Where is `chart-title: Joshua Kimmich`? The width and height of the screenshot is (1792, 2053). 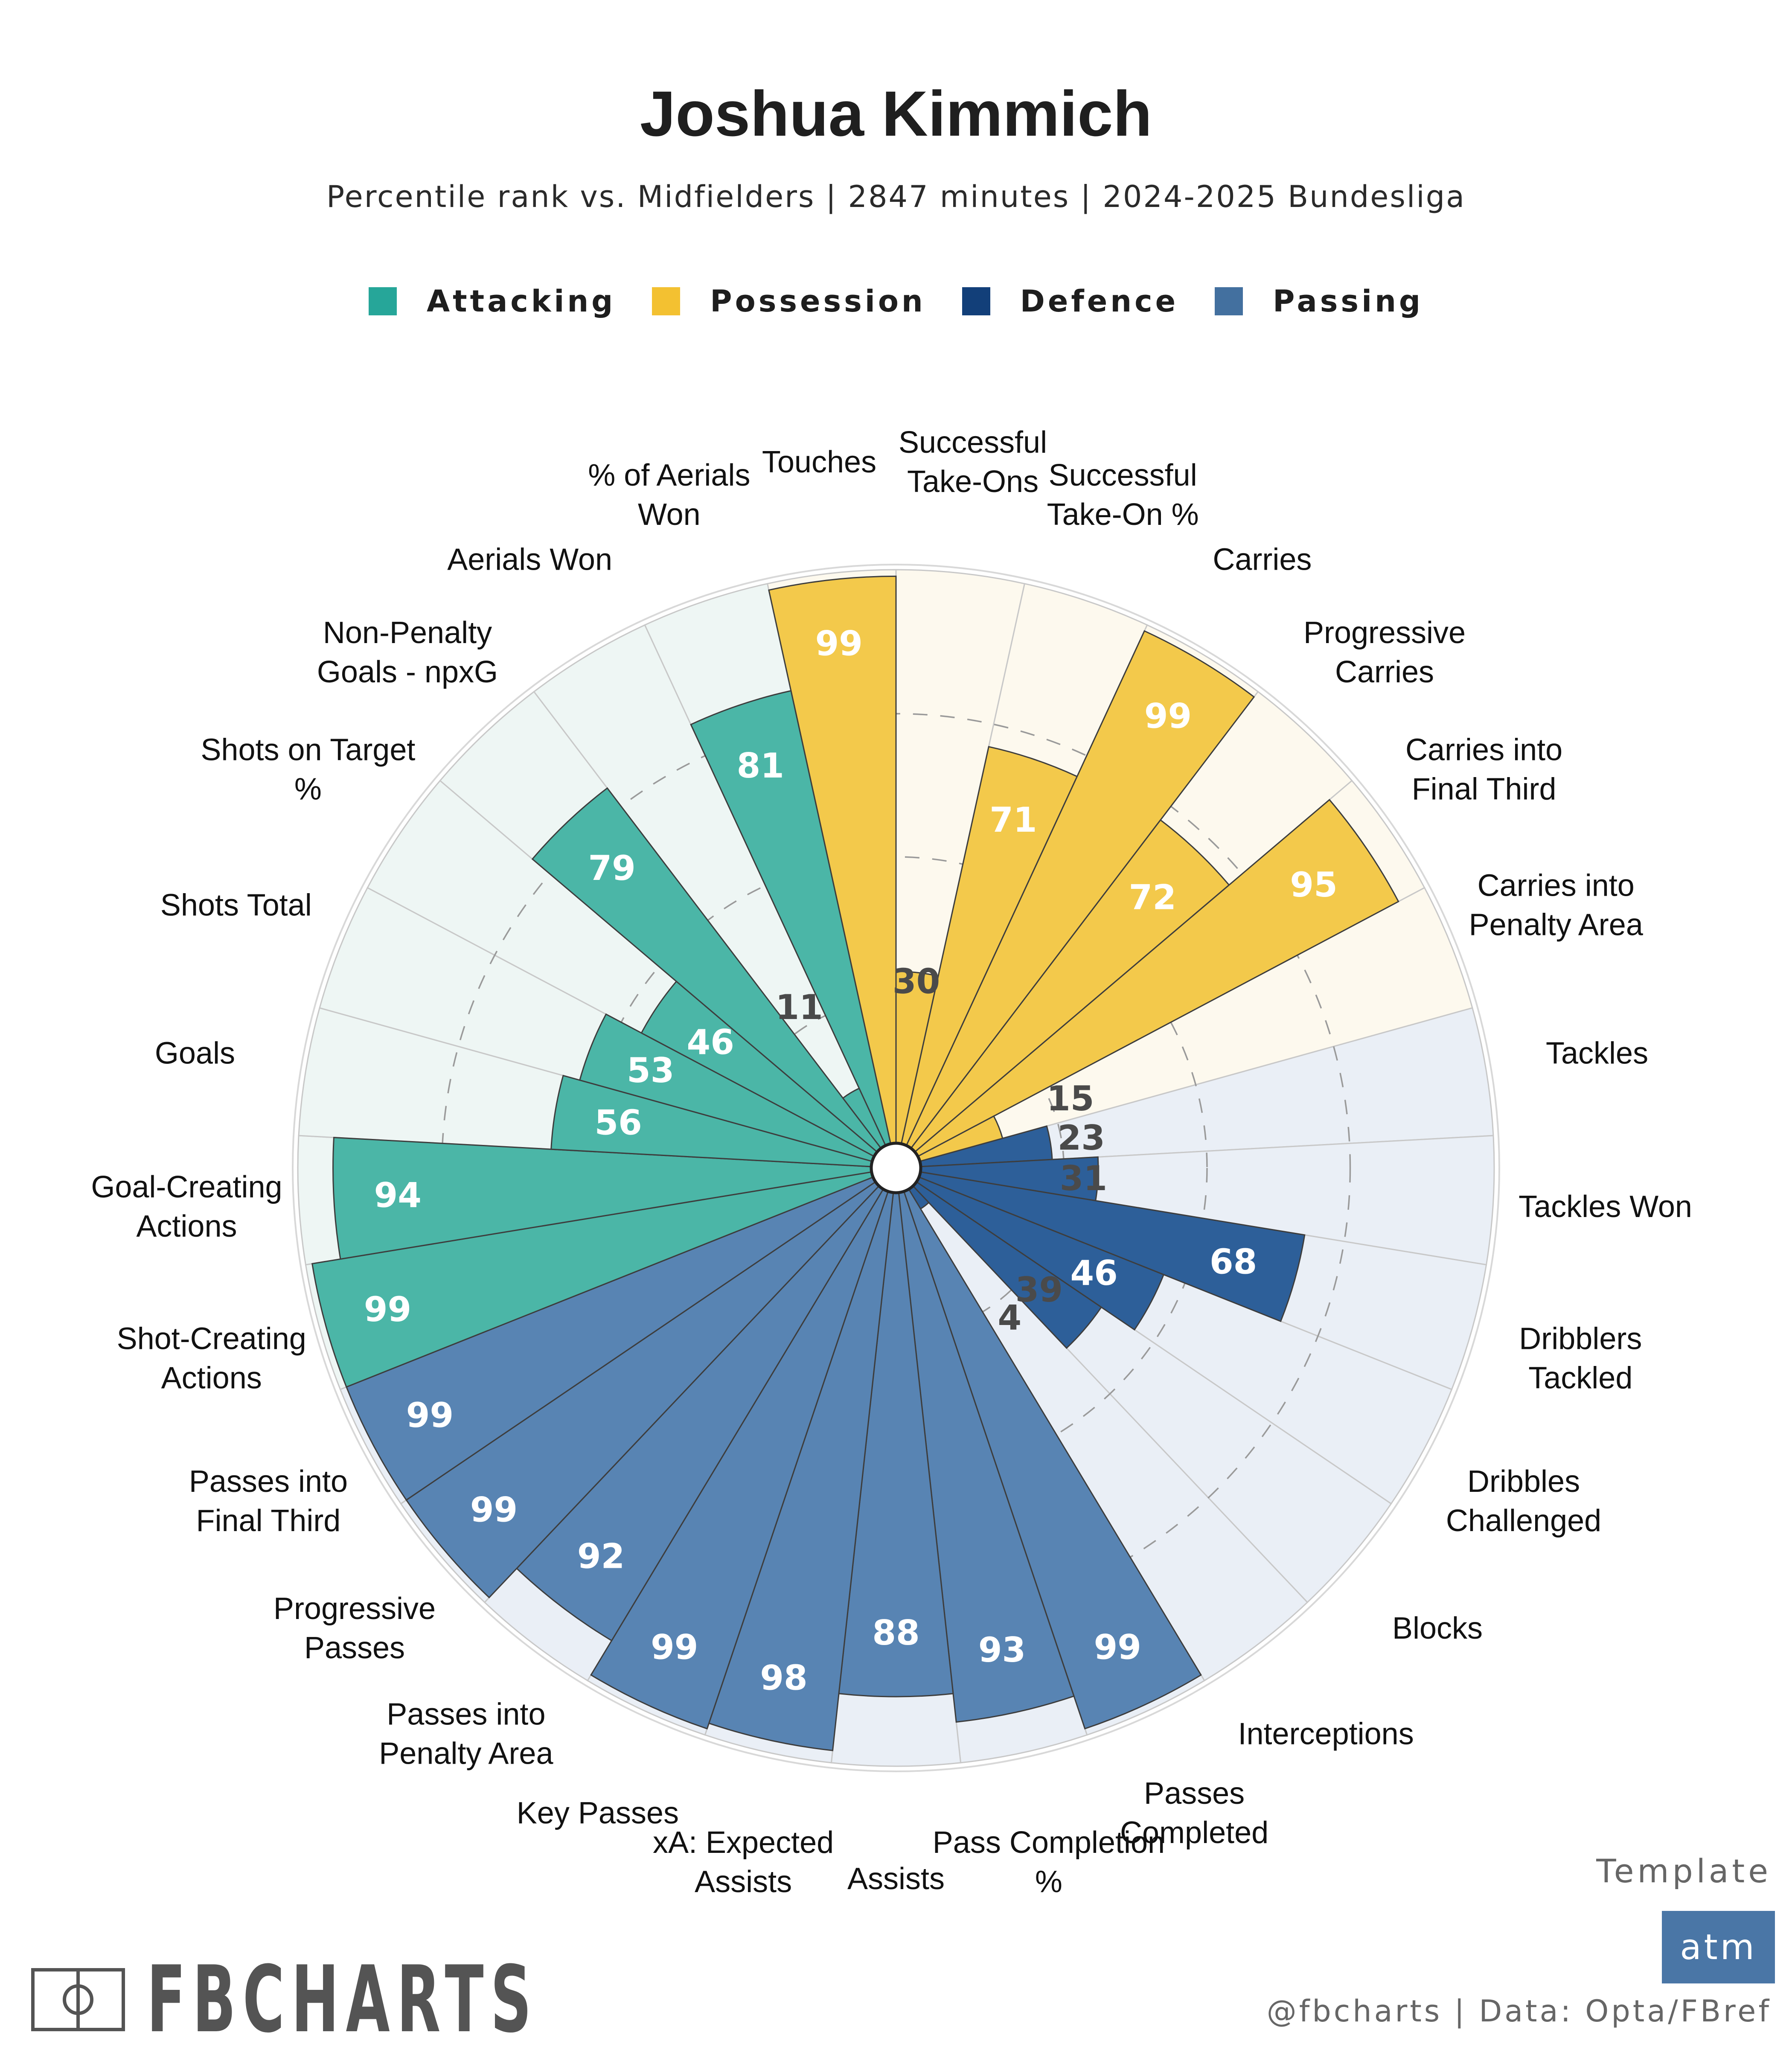
chart-title: Joshua Kimmich is located at coordinates (896, 113).